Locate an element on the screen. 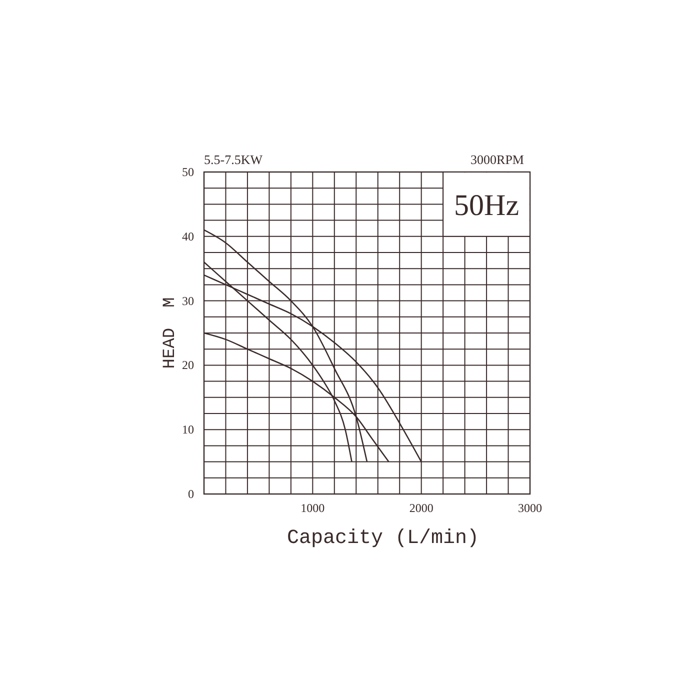  y-tick-label: 50 is located at coordinates (188, 172).